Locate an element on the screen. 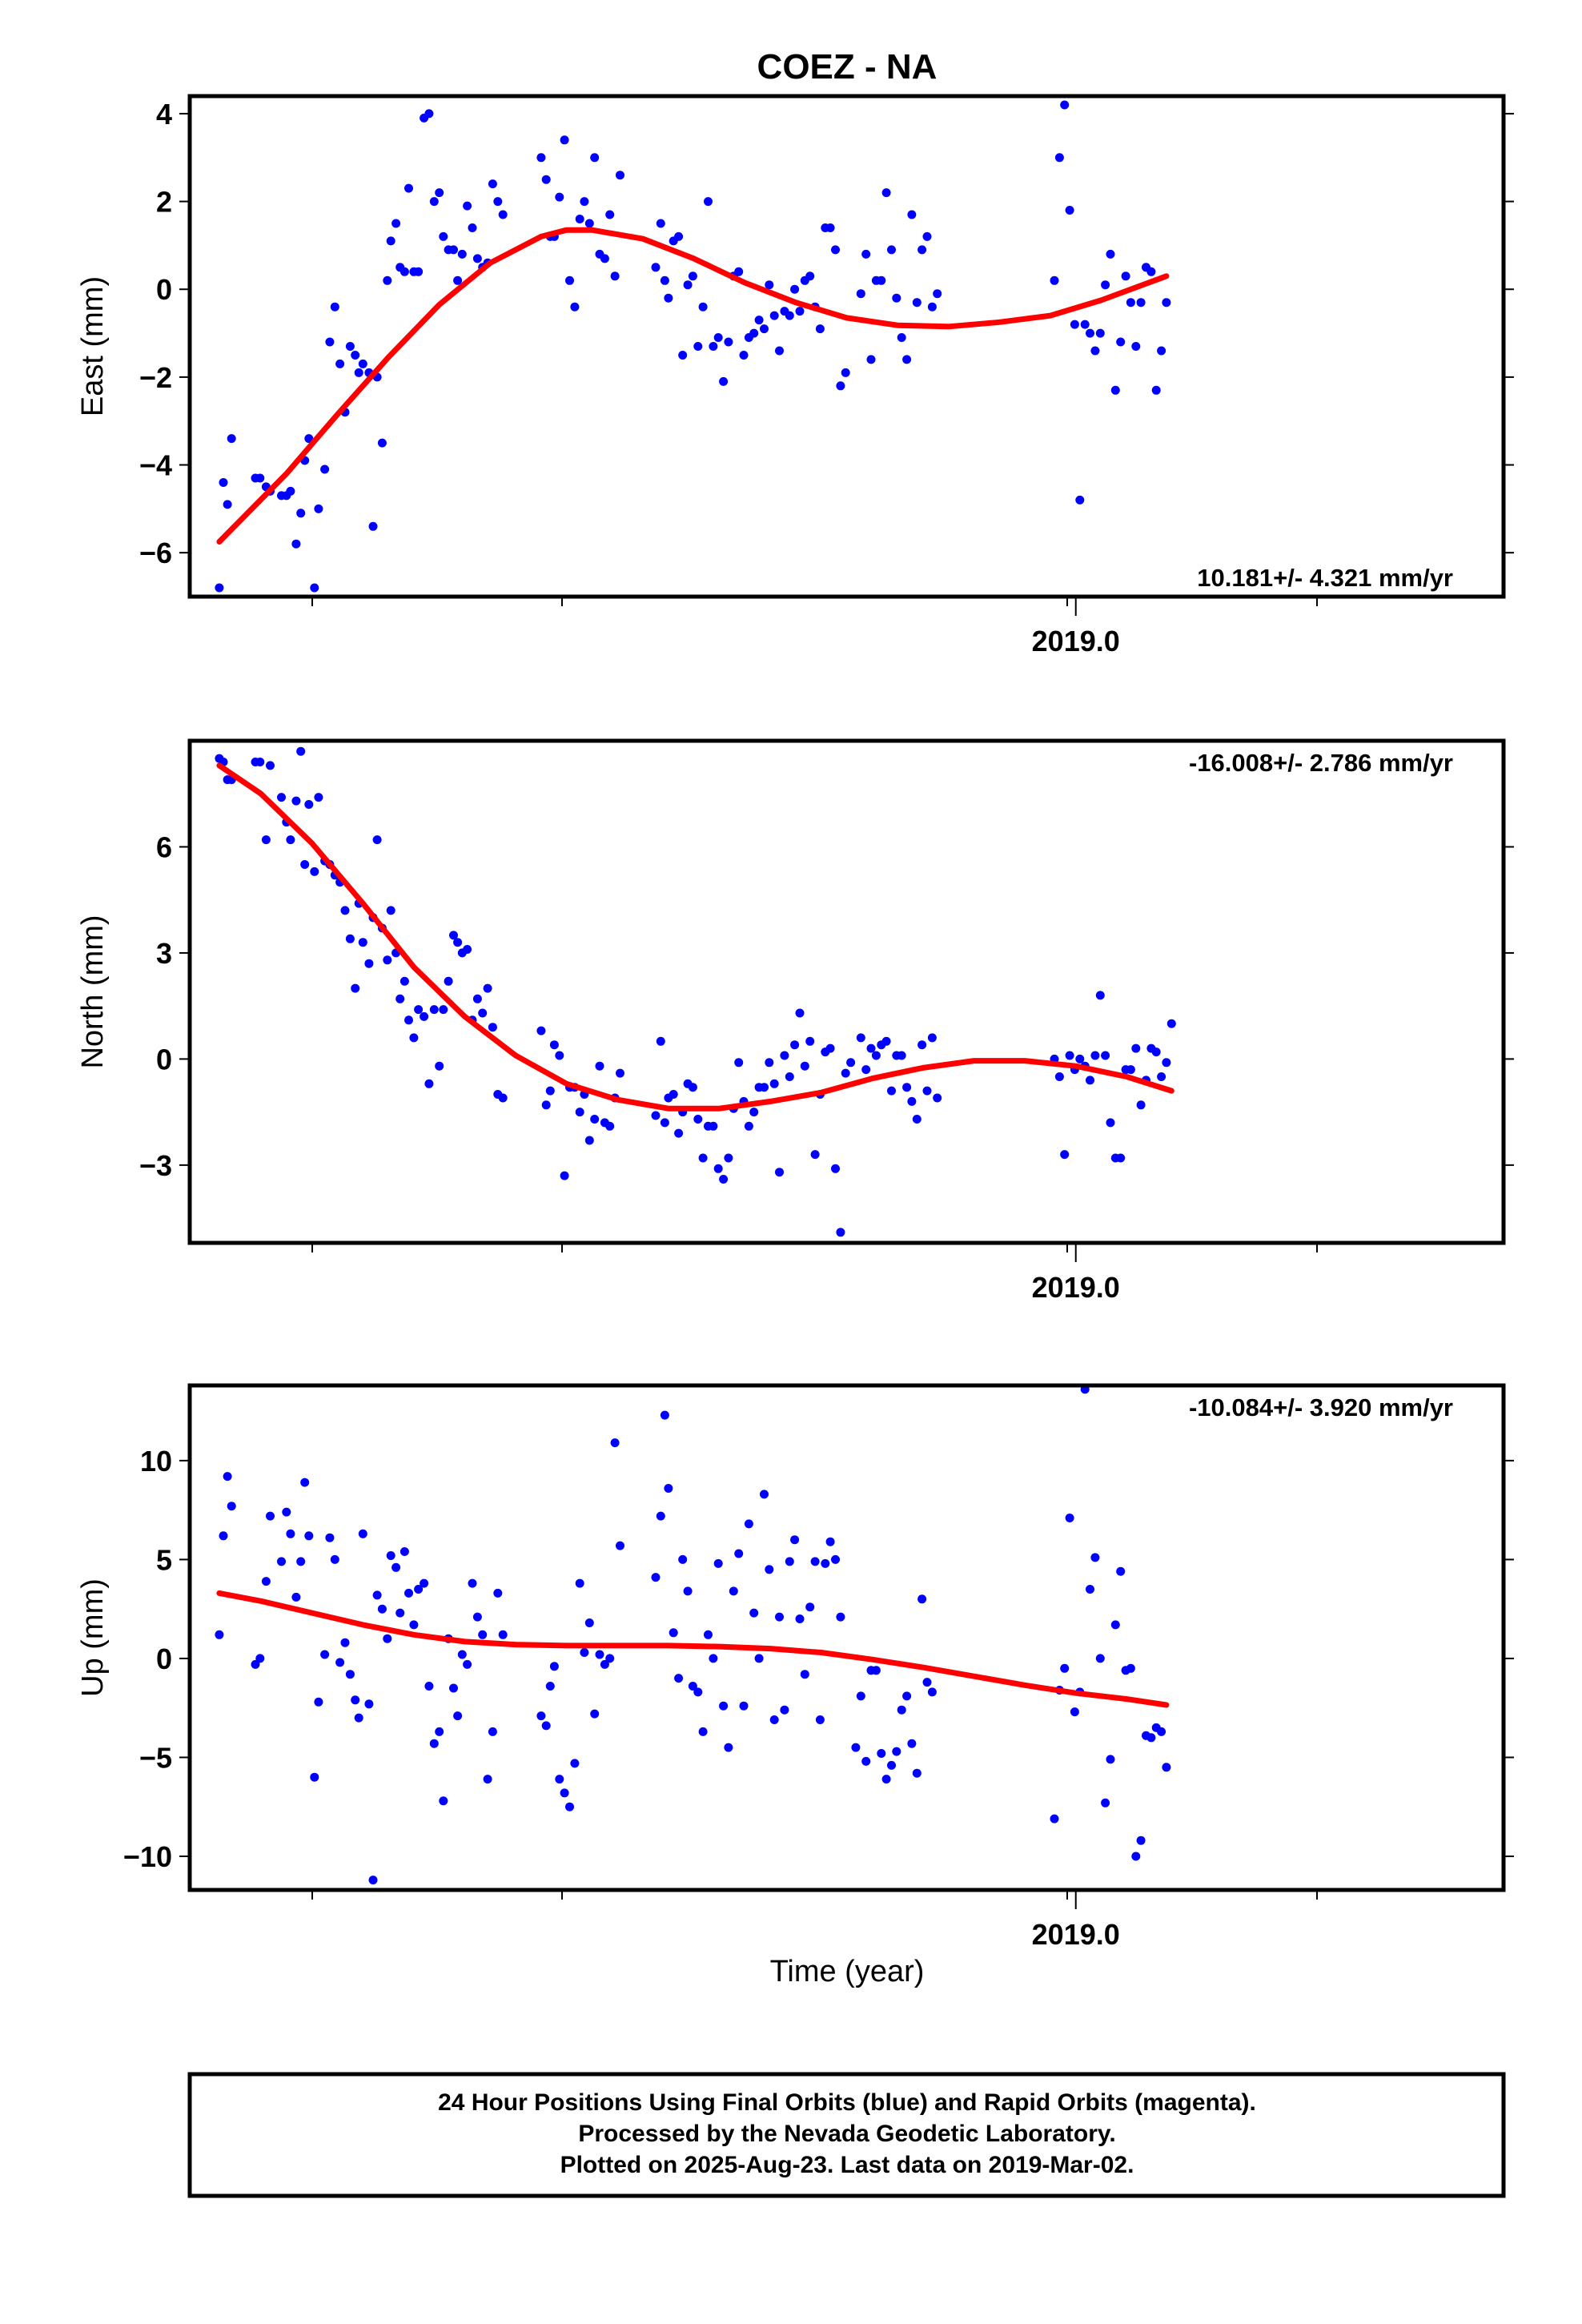  y-tick-label: 0 is located at coordinates (164, 1659).